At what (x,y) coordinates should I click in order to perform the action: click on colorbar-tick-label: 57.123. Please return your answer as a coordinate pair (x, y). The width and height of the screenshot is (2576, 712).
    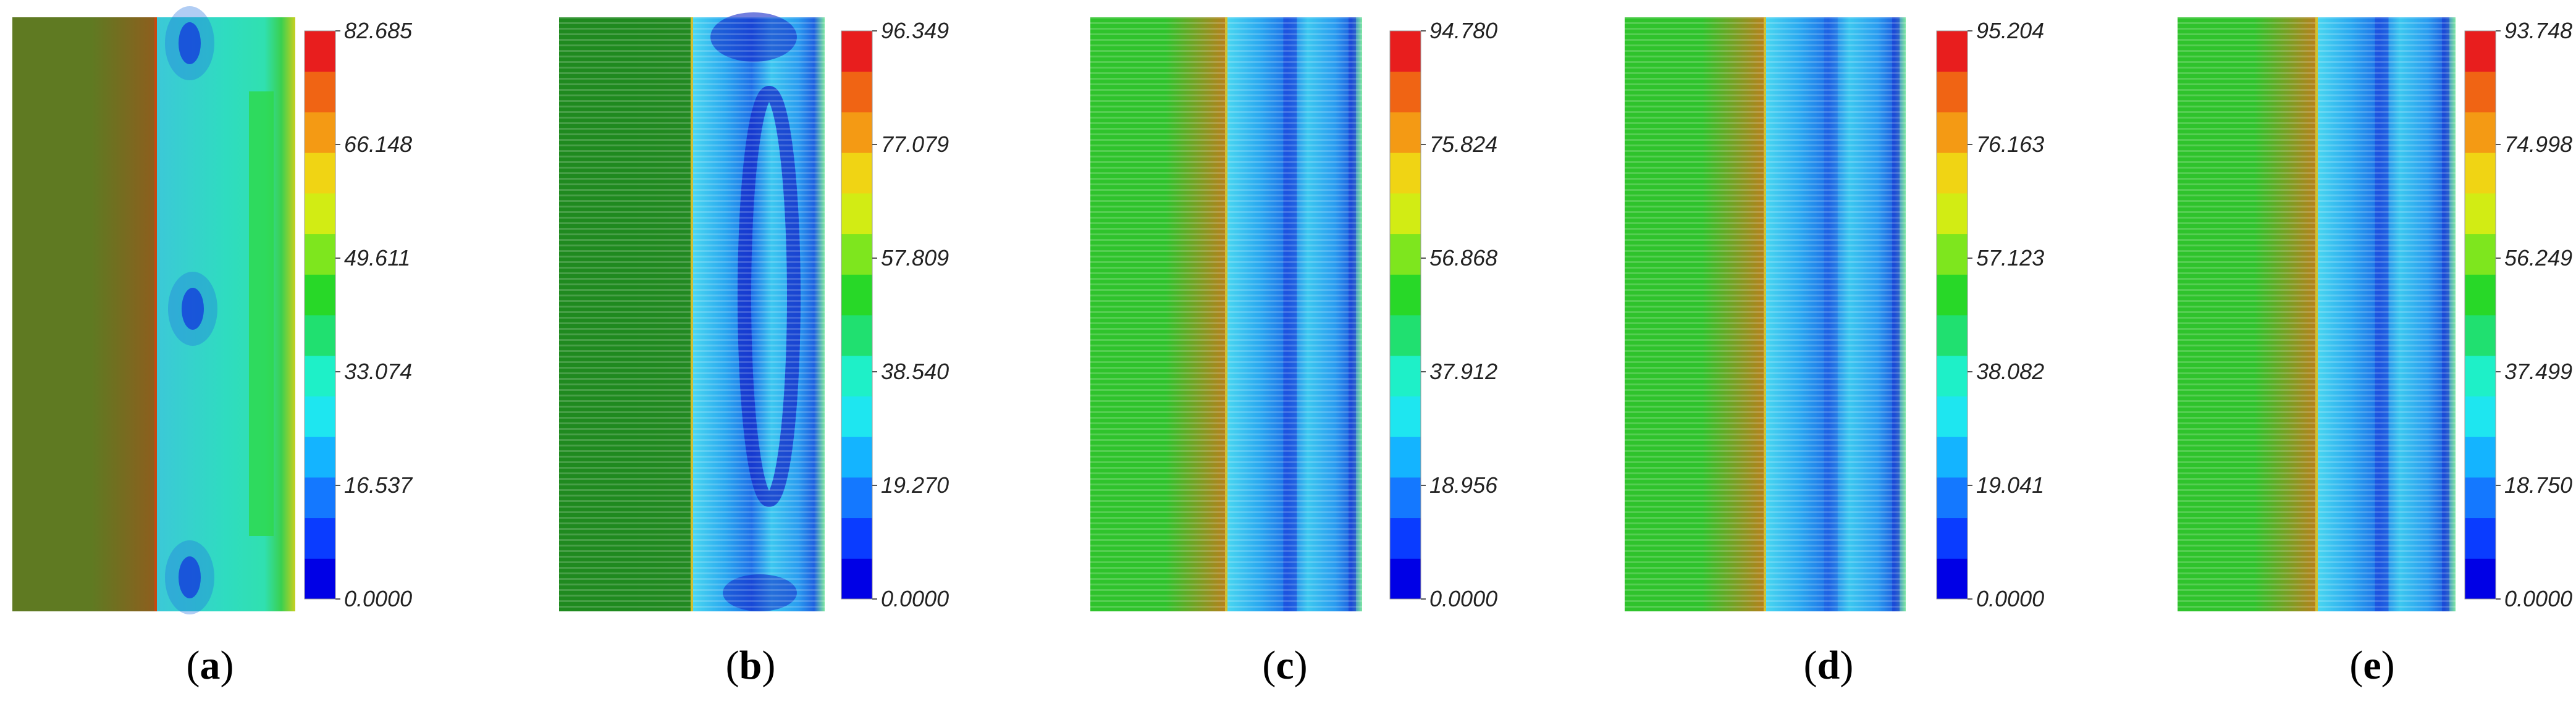
    Looking at the image, I should click on (2010, 257).